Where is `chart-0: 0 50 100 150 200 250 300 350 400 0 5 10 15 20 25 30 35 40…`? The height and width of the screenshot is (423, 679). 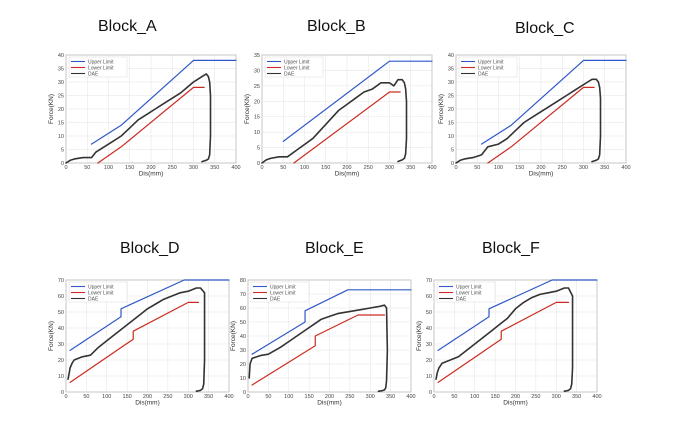
chart-0: 0 50 100 150 200 250 300 350 400 0 5 10 15 20 25 30 35 40… is located at coordinates (144, 115).